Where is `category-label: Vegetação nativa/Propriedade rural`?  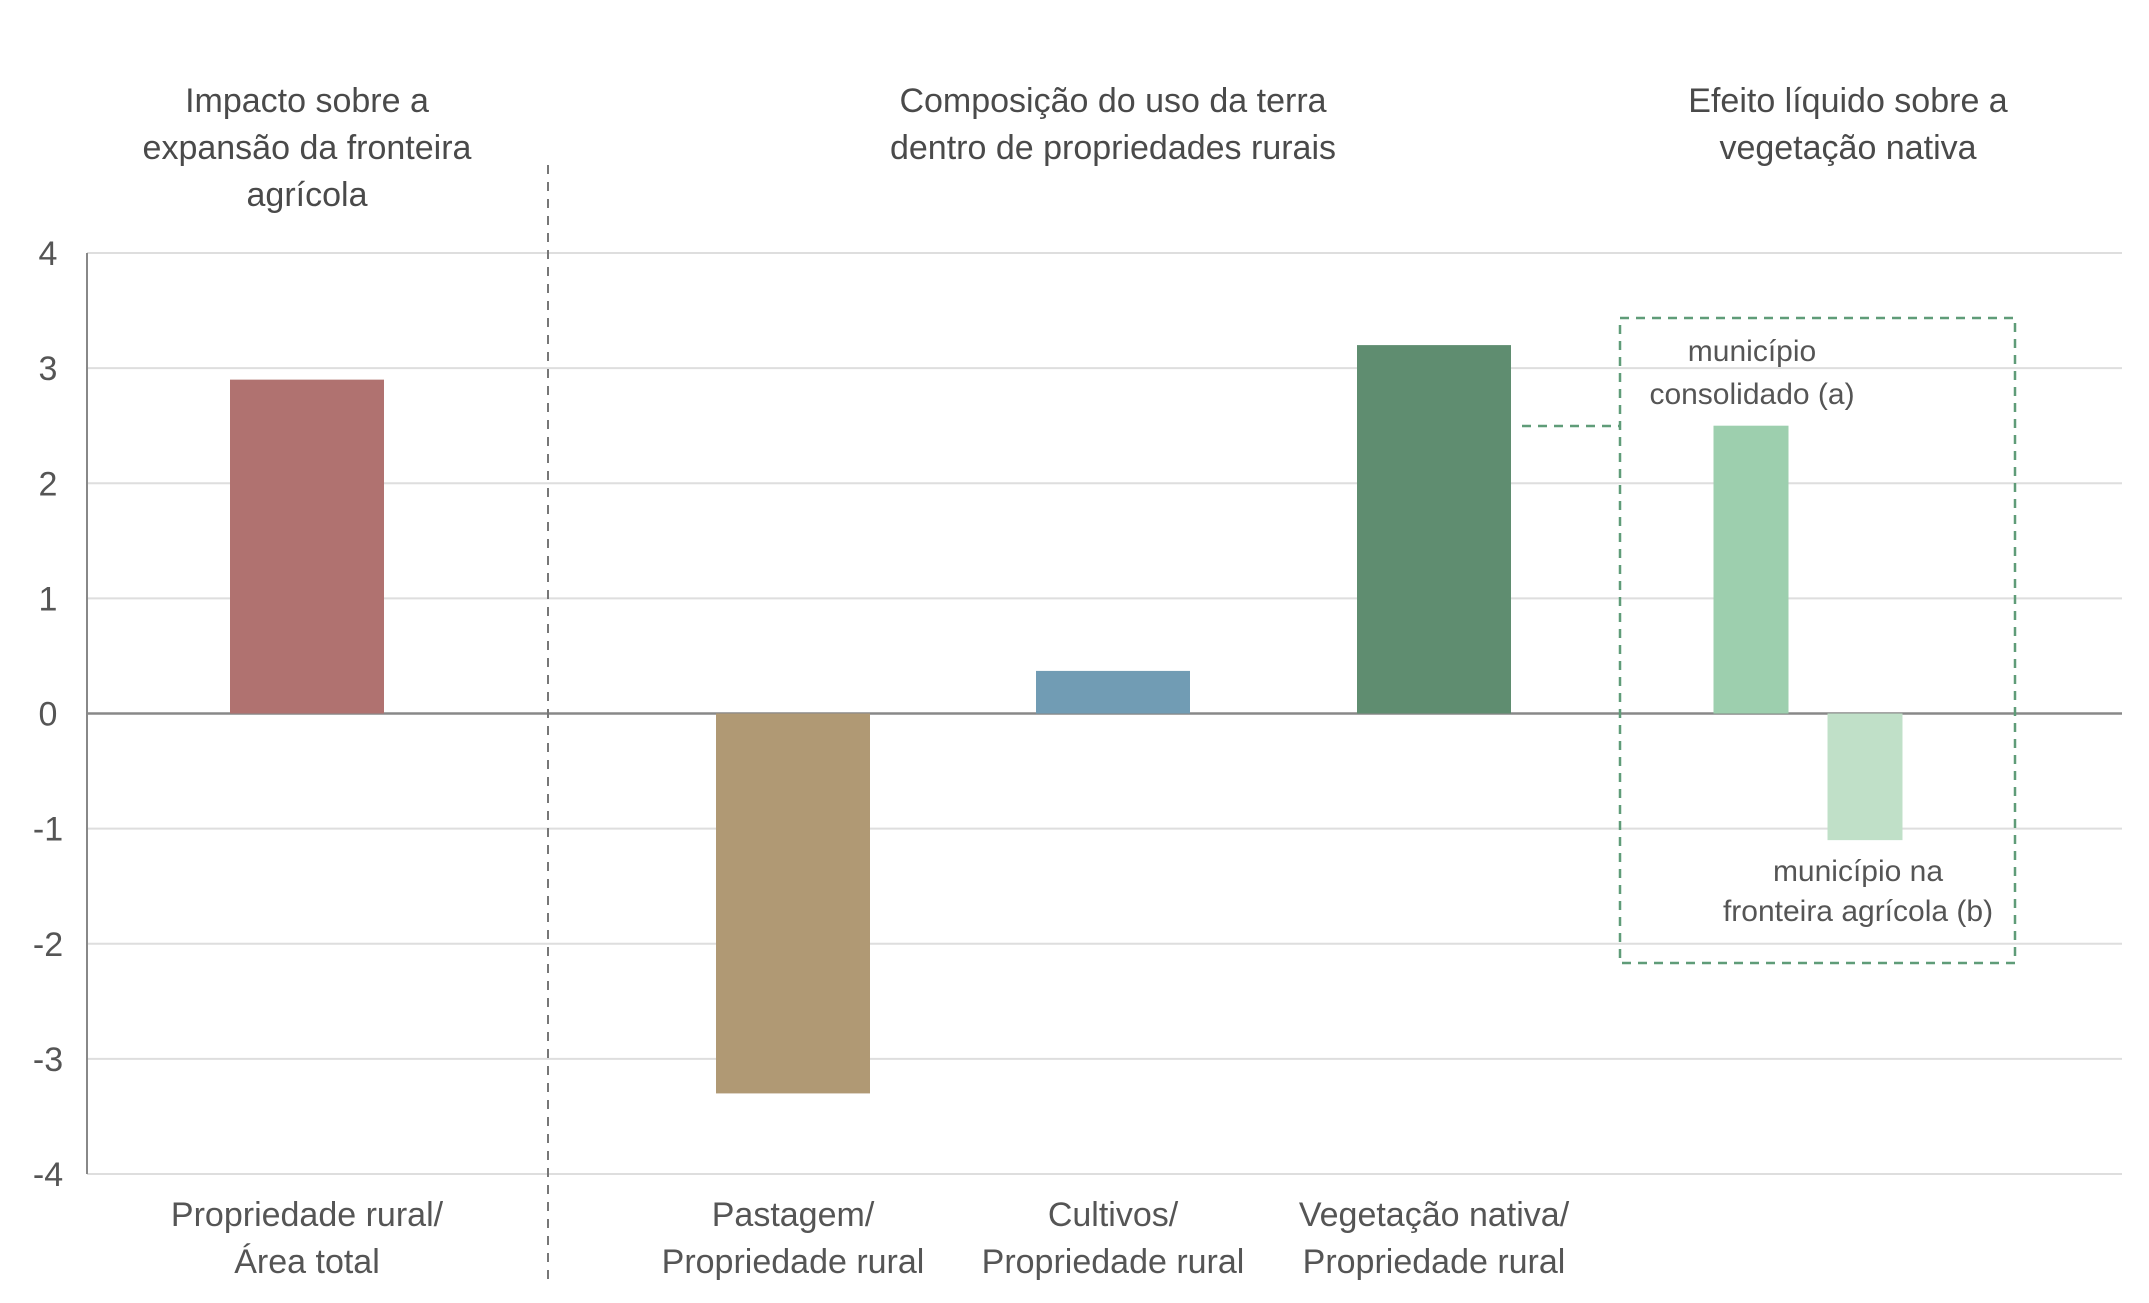 category-label: Vegetação nativa/Propriedade rural is located at coordinates (1434, 1238).